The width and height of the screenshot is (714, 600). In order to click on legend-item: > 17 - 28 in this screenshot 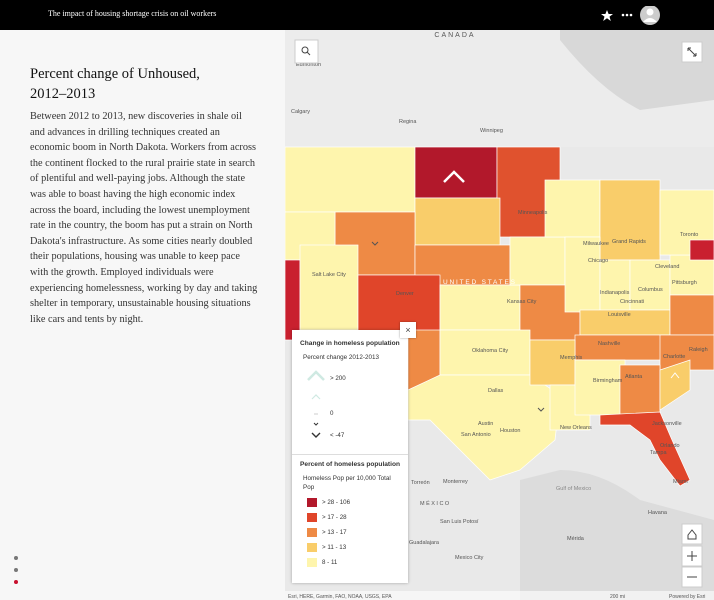, I will do `click(334, 517)`.